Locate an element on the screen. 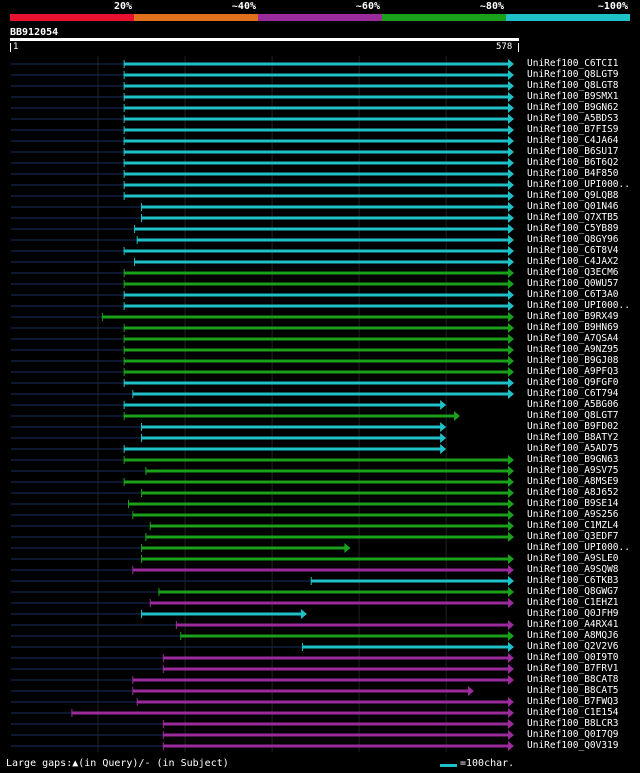  hit-label: UniRef100_A9PFQ3 is located at coordinates (573, 371).